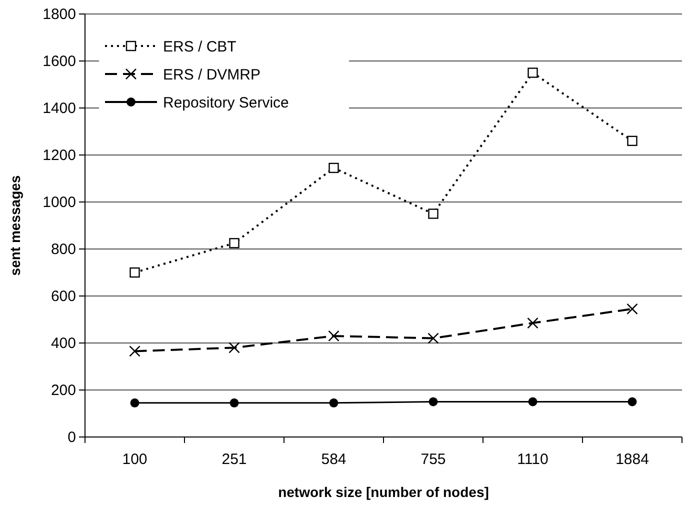  I want to click on y-tick-label: 0, so click(72, 437).